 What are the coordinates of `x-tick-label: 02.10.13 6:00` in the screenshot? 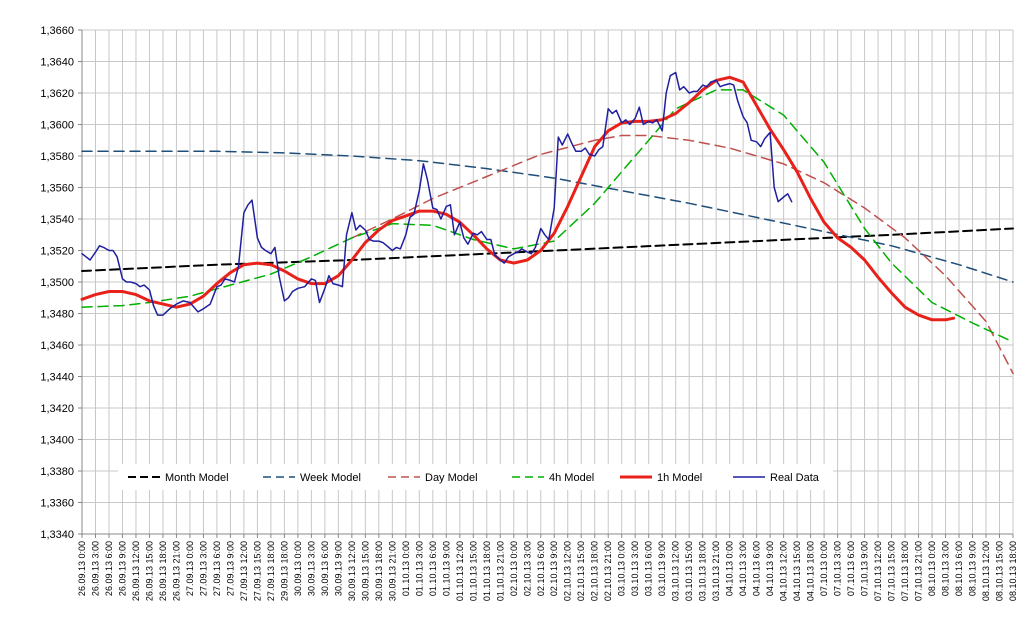 It's located at (541, 568).